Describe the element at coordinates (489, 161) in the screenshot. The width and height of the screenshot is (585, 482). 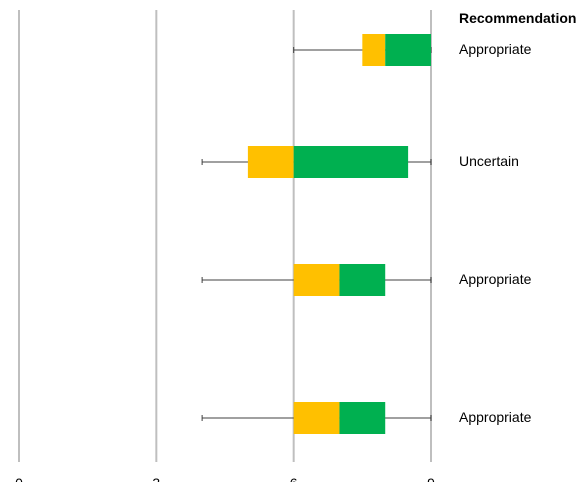
I see `recommendation-label: Uncertain` at that location.